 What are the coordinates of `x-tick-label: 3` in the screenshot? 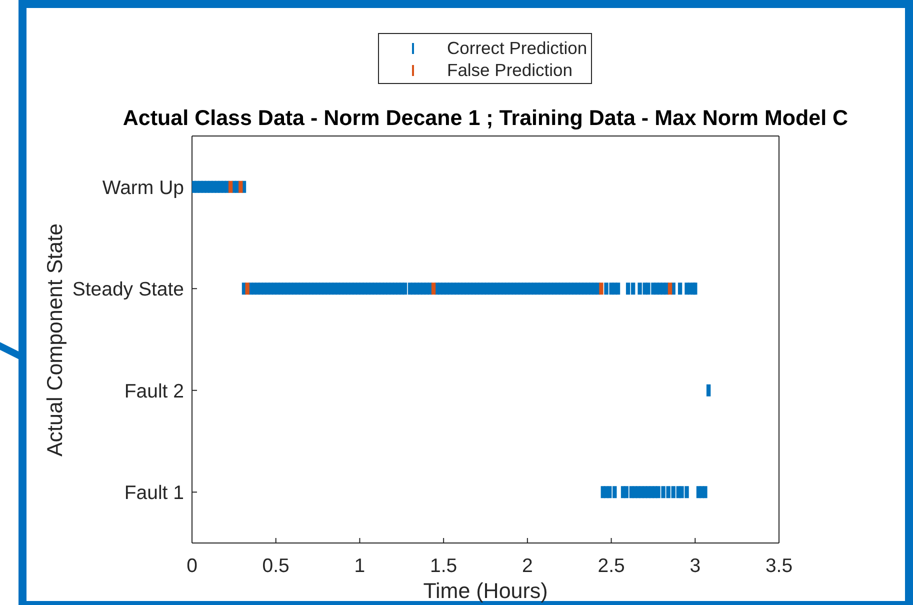 It's located at (695, 565).